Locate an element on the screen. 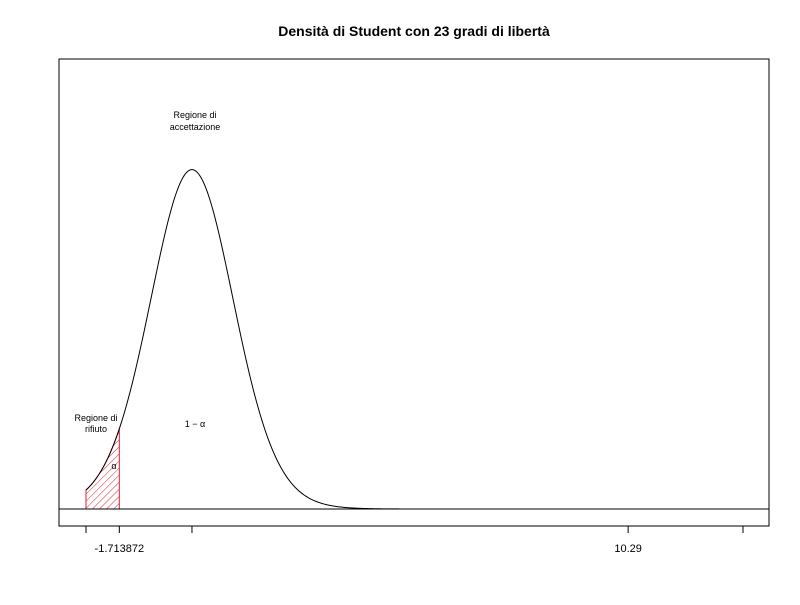 The image size is (800, 605). rejection-label-line1: Regione di is located at coordinates (95, 418).